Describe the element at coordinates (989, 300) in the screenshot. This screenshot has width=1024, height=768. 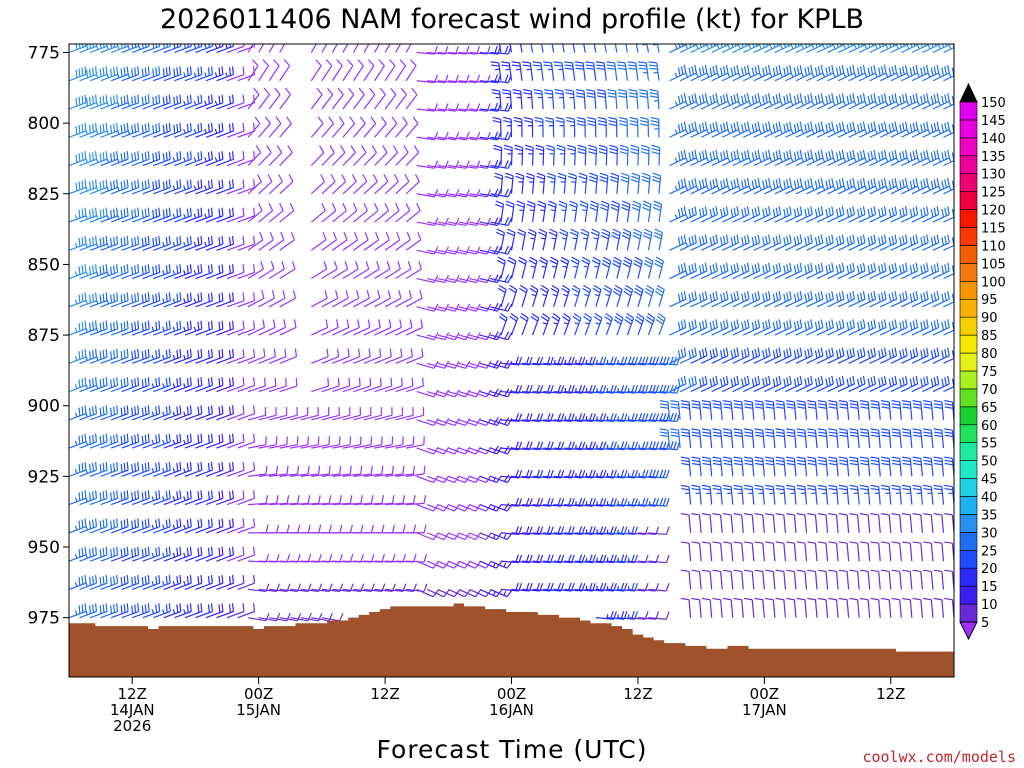
I see `colorbar-label: 95` at that location.